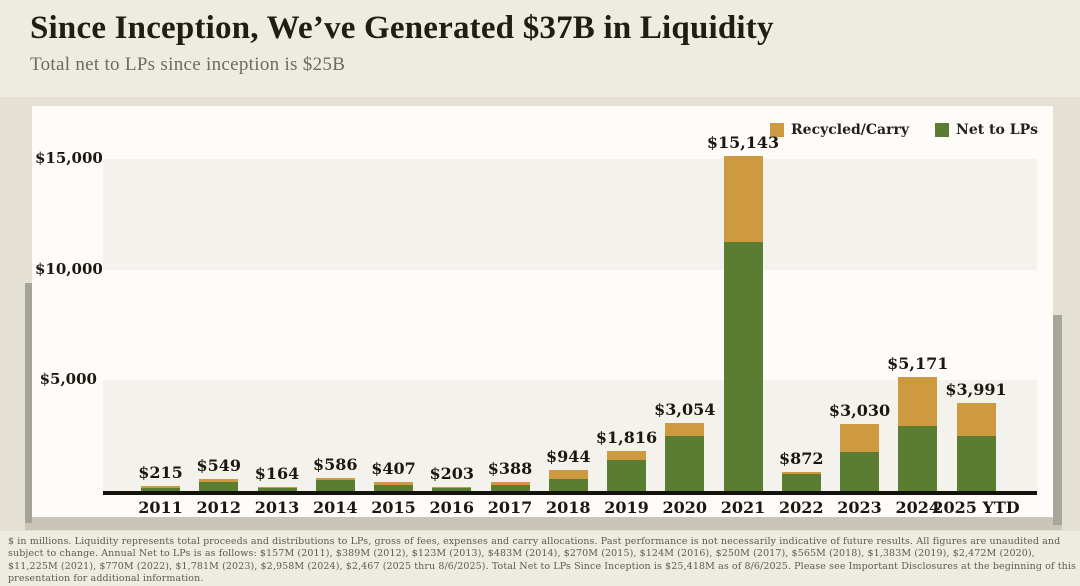 This screenshot has width=1080, height=586. I want to click on bar-2020-recycled-carry, so click(685, 430).